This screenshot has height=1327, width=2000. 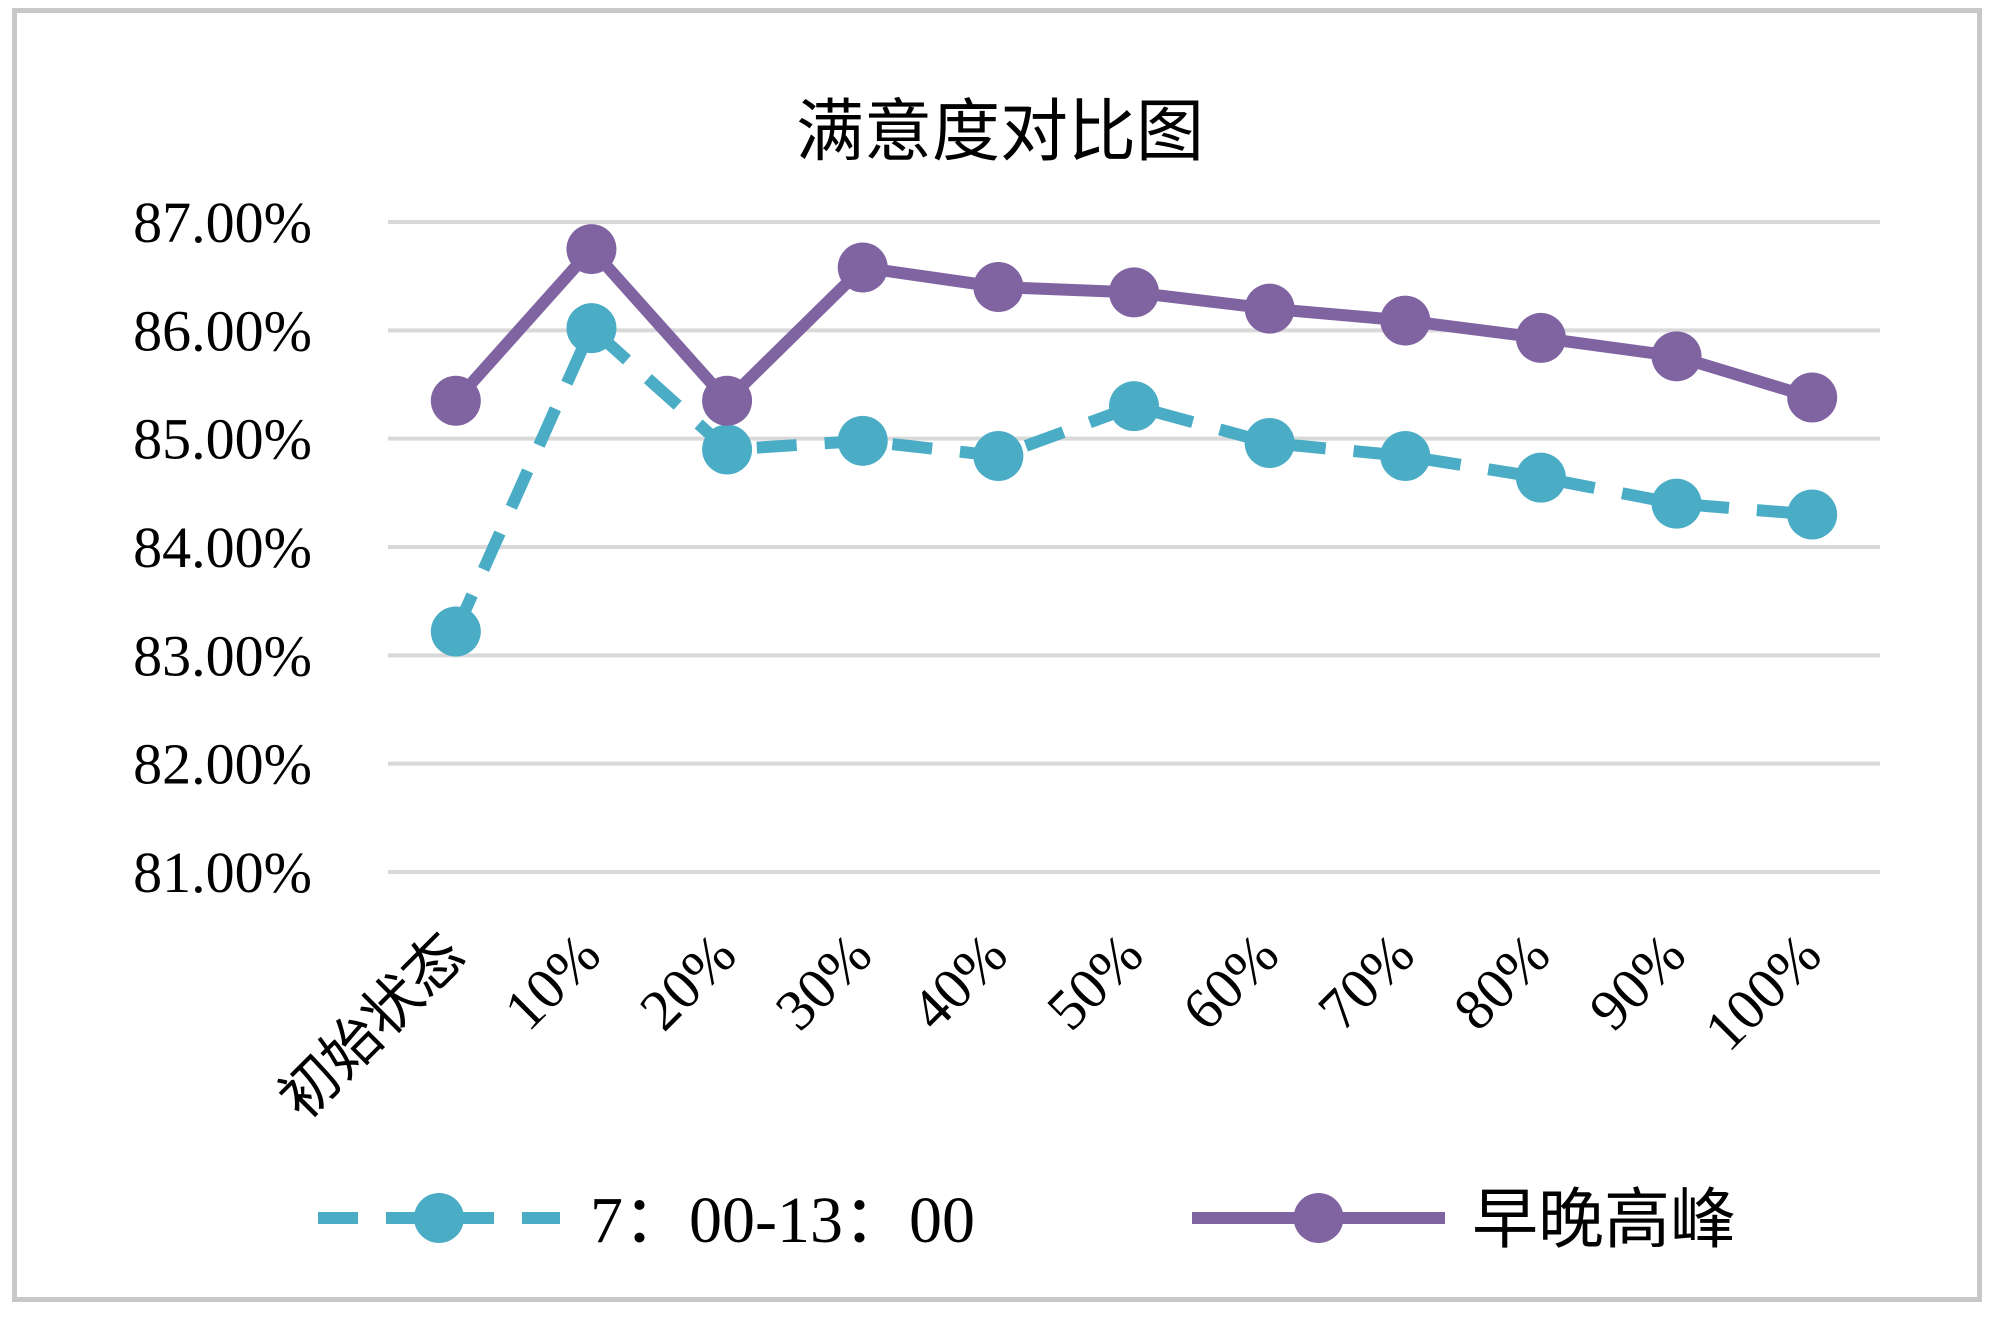 I want to click on x-tick-label: 100%, so click(x=1763, y=992).